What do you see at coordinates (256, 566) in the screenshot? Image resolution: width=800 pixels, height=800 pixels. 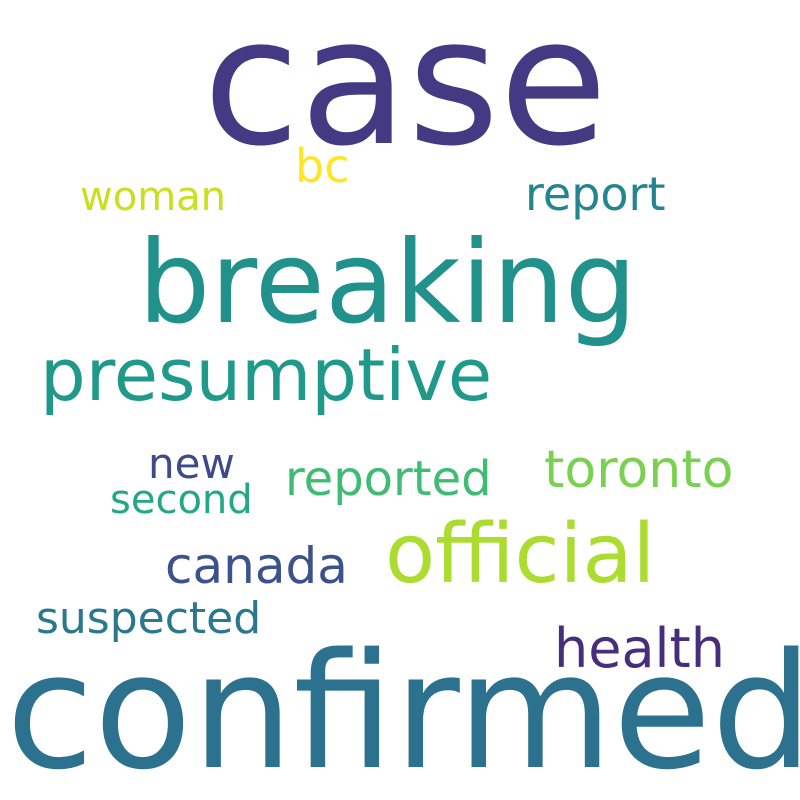 I see `word-canada: canada` at bounding box center [256, 566].